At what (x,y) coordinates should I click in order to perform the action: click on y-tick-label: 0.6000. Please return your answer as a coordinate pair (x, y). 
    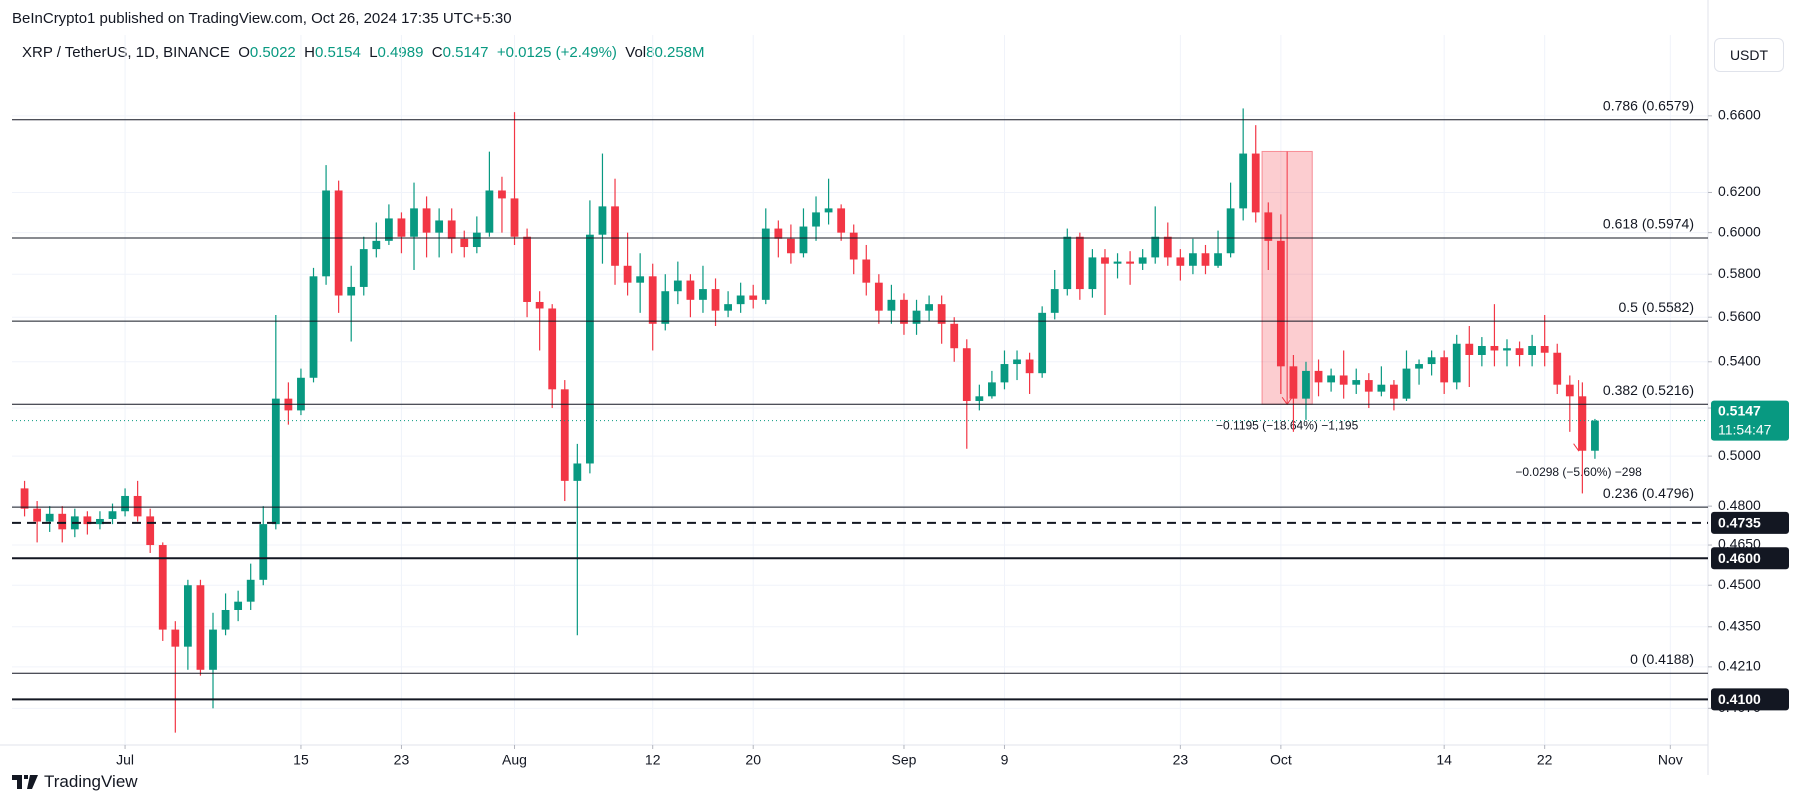
    Looking at the image, I should click on (1739, 231).